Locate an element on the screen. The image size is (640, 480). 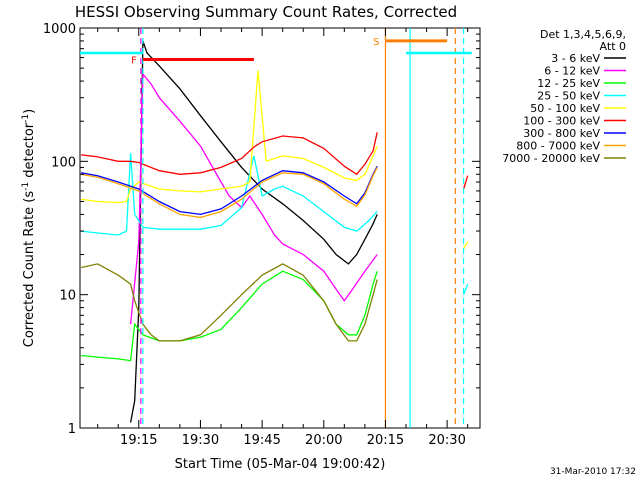
footer-date: 31-Mar-2010 17:32 is located at coordinates (593, 472).